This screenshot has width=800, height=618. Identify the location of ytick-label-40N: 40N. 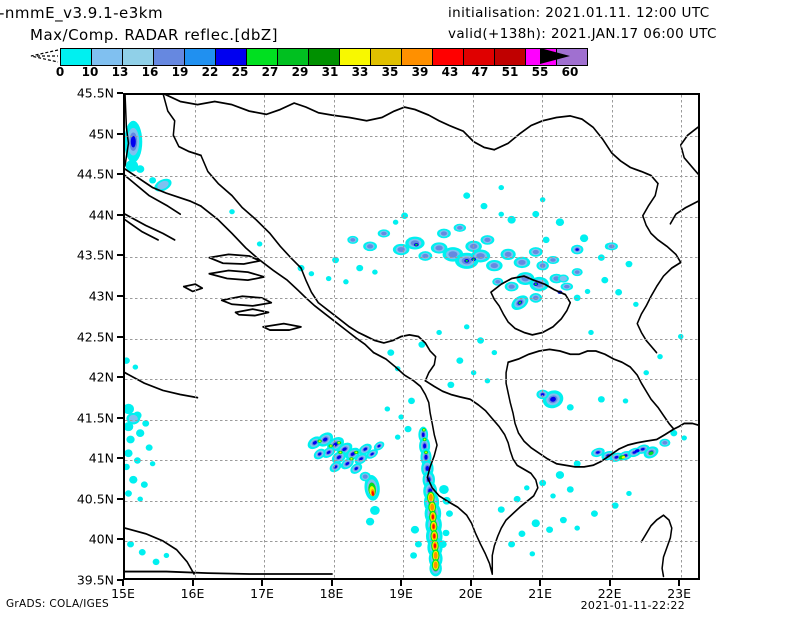
(101, 539).